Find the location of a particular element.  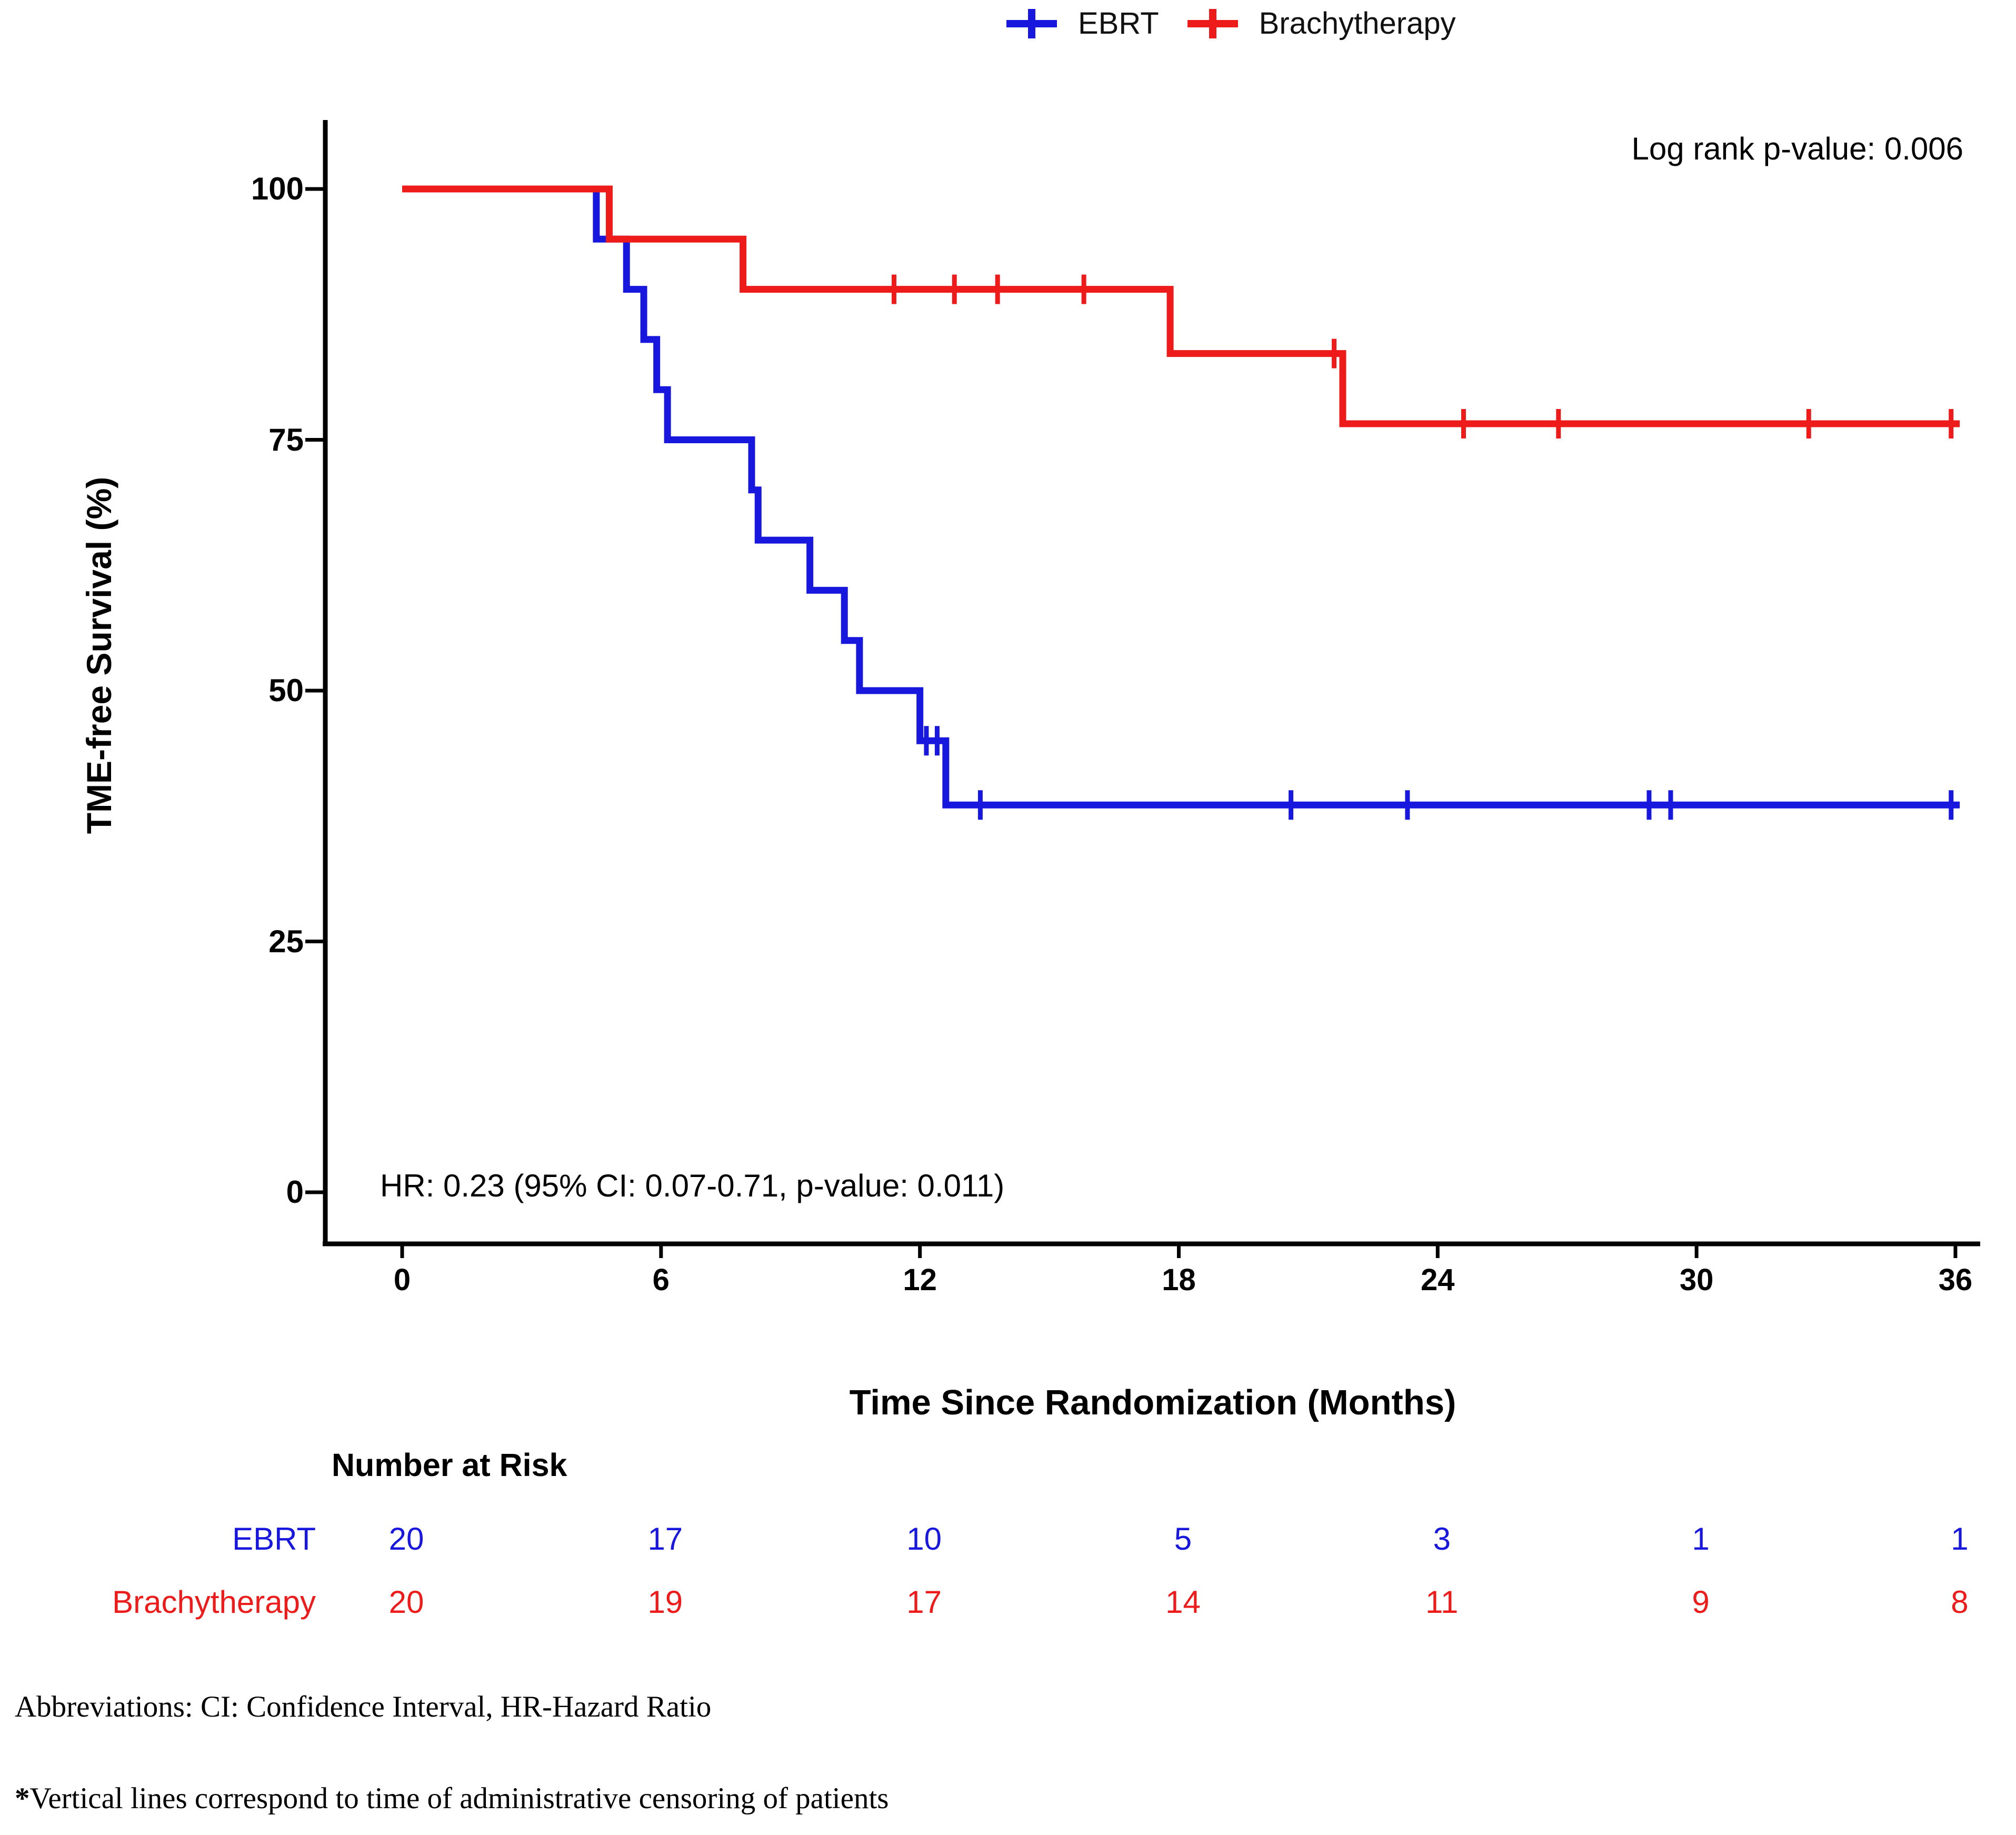

risk-count-brachytherapy-month-36: 8 is located at coordinates (1960, 1602).